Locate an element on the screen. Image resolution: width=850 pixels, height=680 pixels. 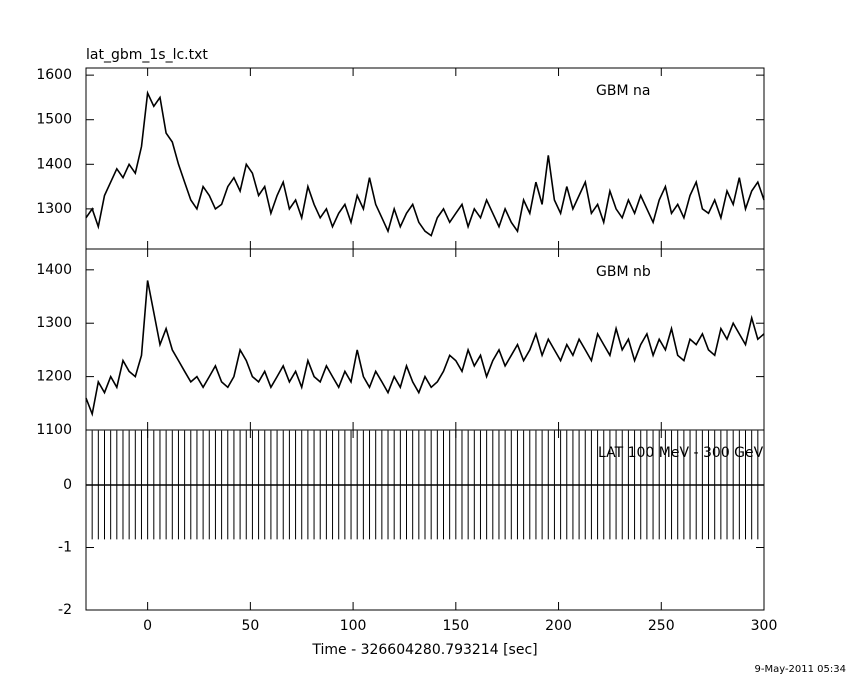
x-tick-label: 0 is located at coordinates (147, 626).